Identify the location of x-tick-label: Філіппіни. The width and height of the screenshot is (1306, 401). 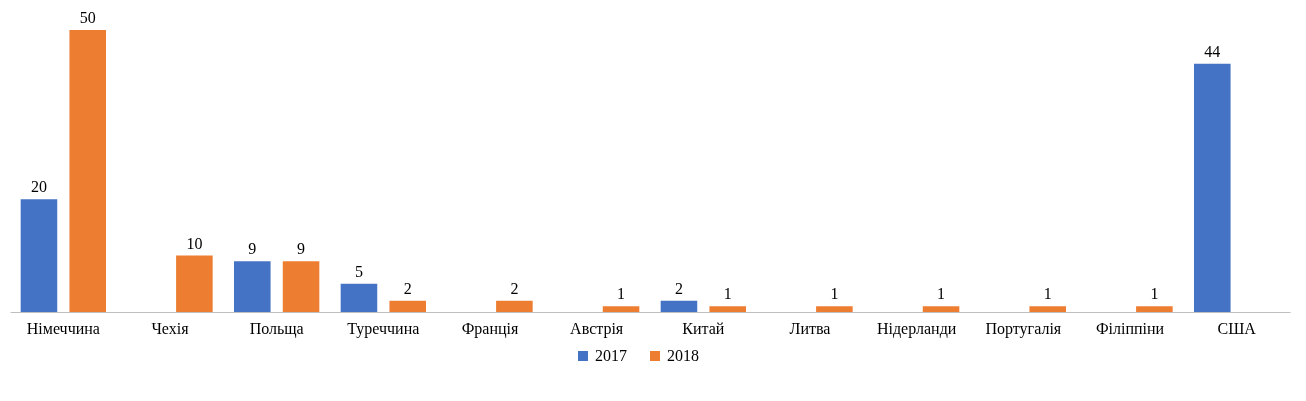
(1130, 328).